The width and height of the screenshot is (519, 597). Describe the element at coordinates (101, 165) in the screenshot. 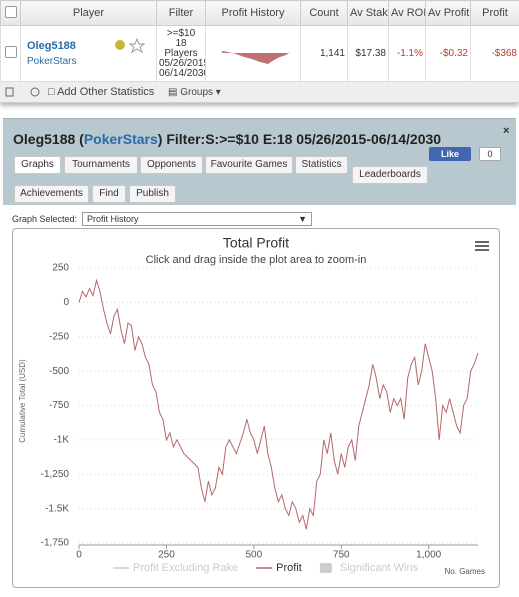

I see `tab: Tournaments` at that location.